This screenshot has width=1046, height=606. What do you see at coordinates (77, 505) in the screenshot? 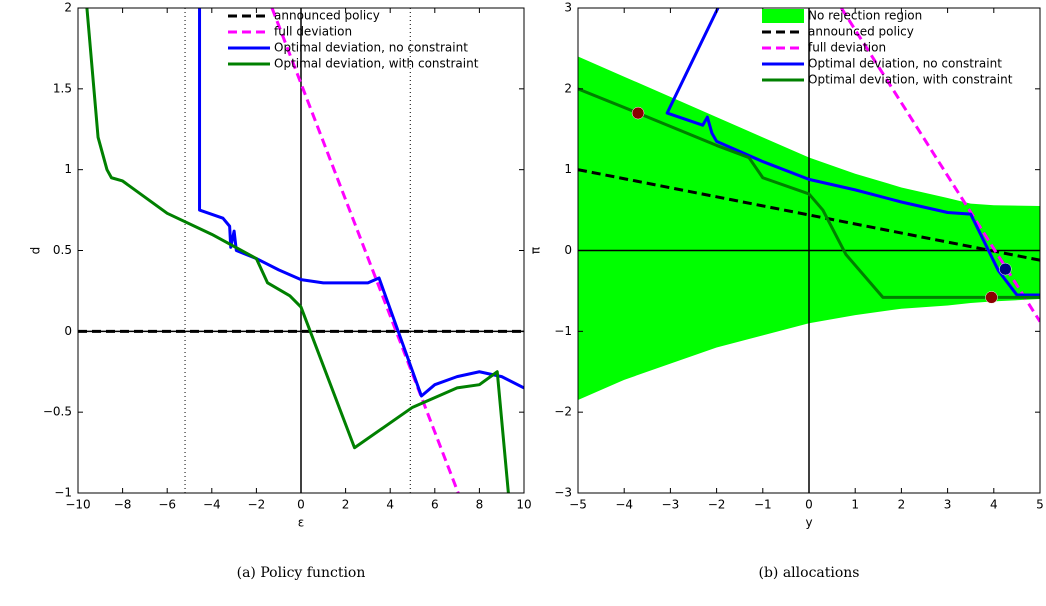
I see `x-tick-label: −10` at bounding box center [77, 505].